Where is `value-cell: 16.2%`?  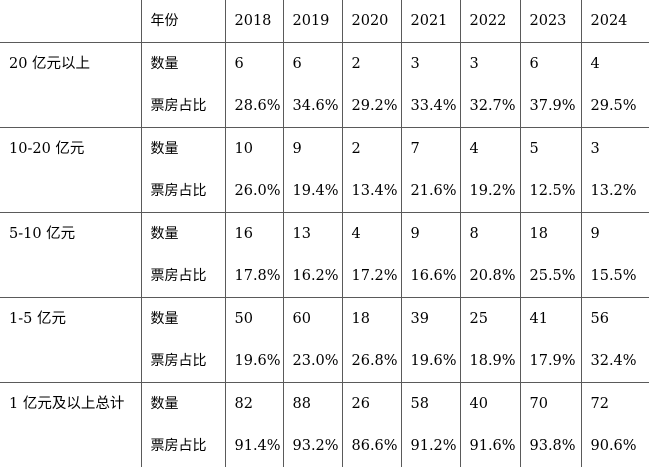 value-cell: 16.2% is located at coordinates (312, 276).